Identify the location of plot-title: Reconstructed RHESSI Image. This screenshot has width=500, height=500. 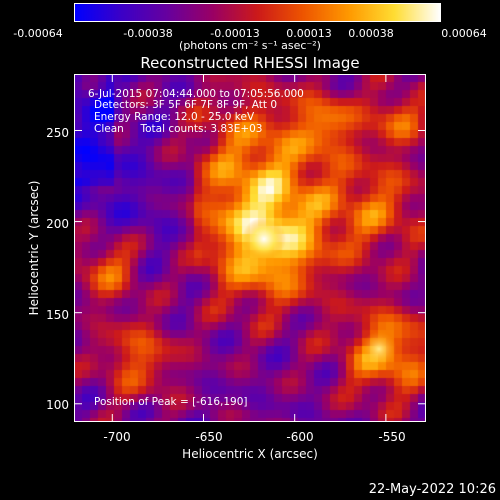
(250, 63).